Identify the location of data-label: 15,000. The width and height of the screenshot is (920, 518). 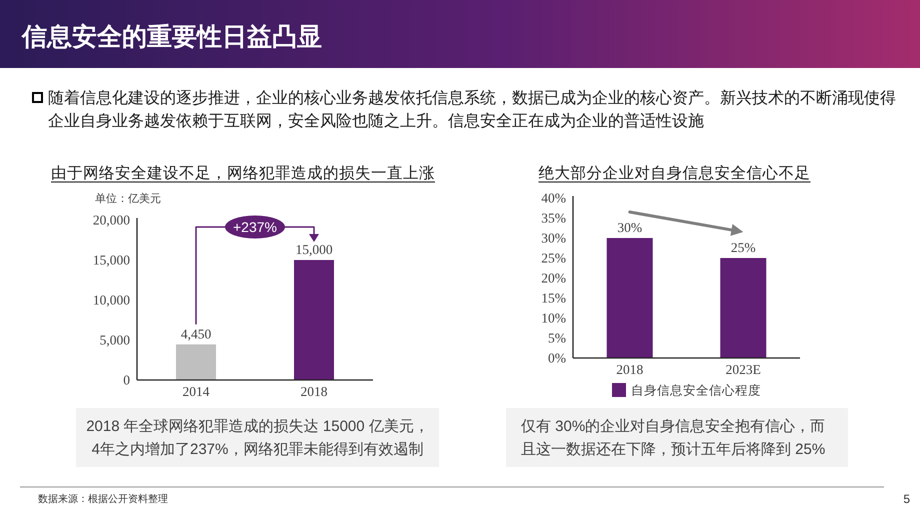
(314, 249).